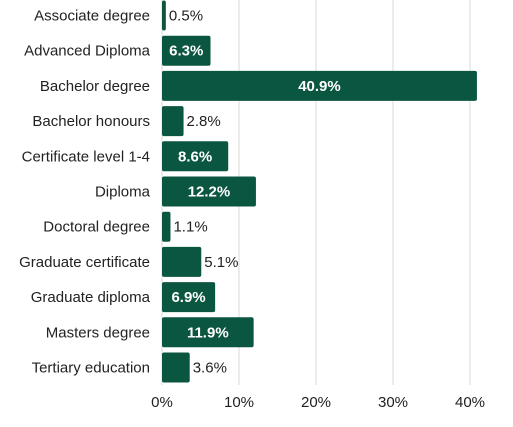  I want to click on data-label: 6.3%, so click(186, 51).